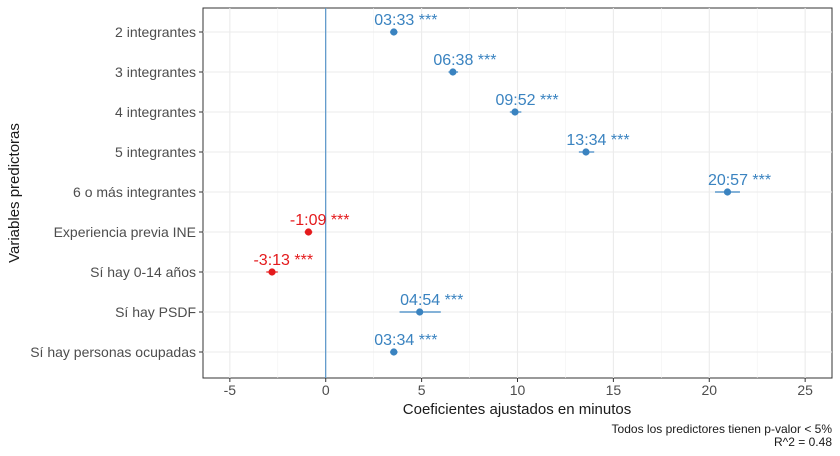  I want to click on value-label: 20:57 ***, so click(739, 180).